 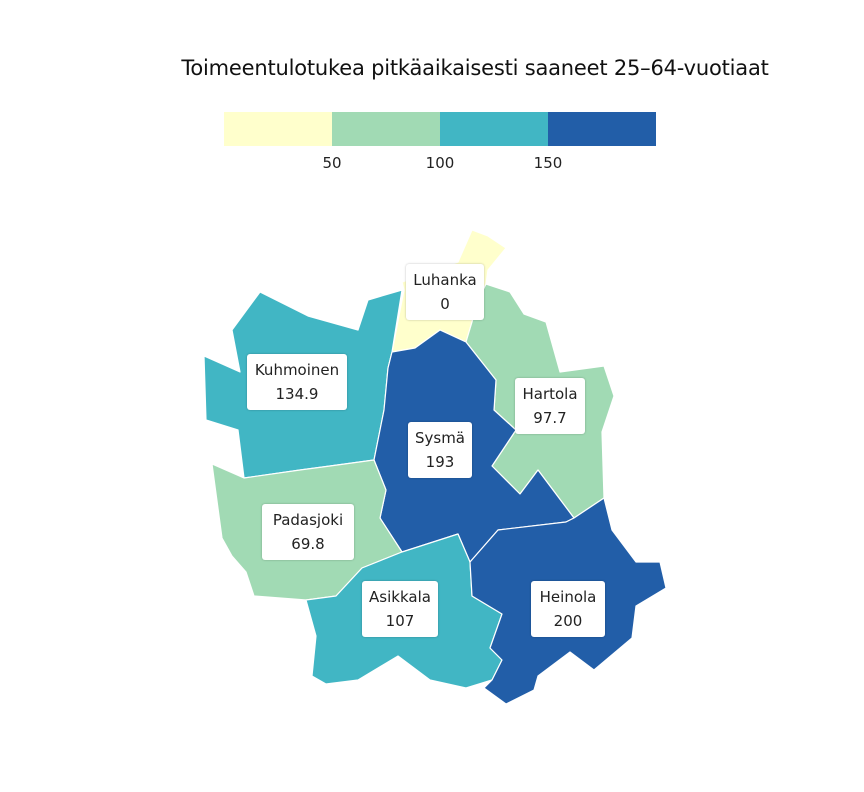 I want to click on region-name: Padasjoki, so click(x=308, y=520).